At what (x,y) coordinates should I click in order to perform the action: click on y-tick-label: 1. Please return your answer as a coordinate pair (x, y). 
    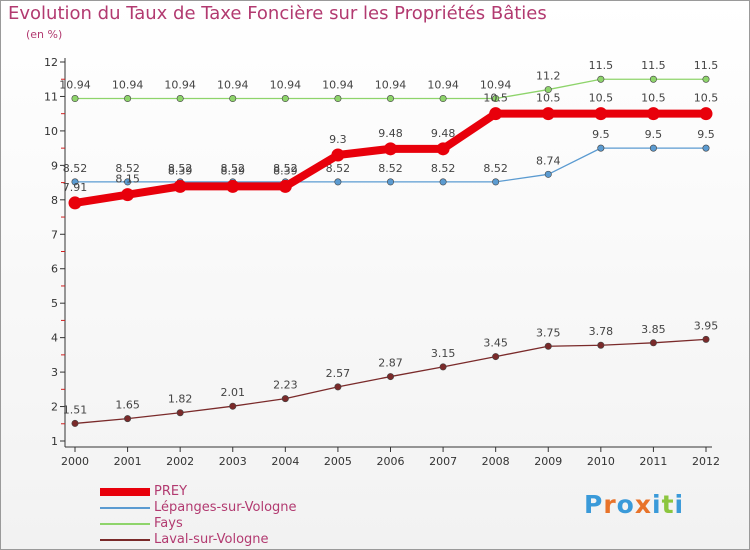
    Looking at the image, I should click on (54, 441).